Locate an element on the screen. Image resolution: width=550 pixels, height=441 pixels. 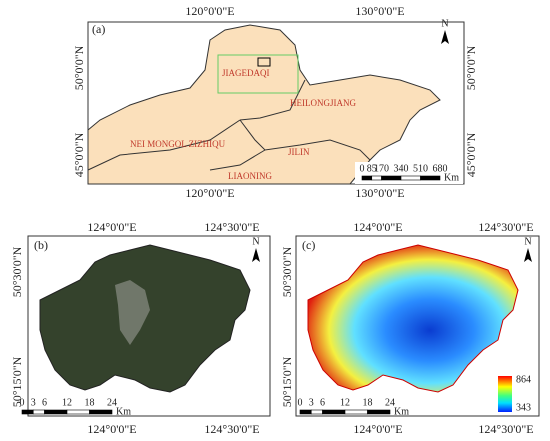
scale-label: 85 is located at coordinates (372, 168).